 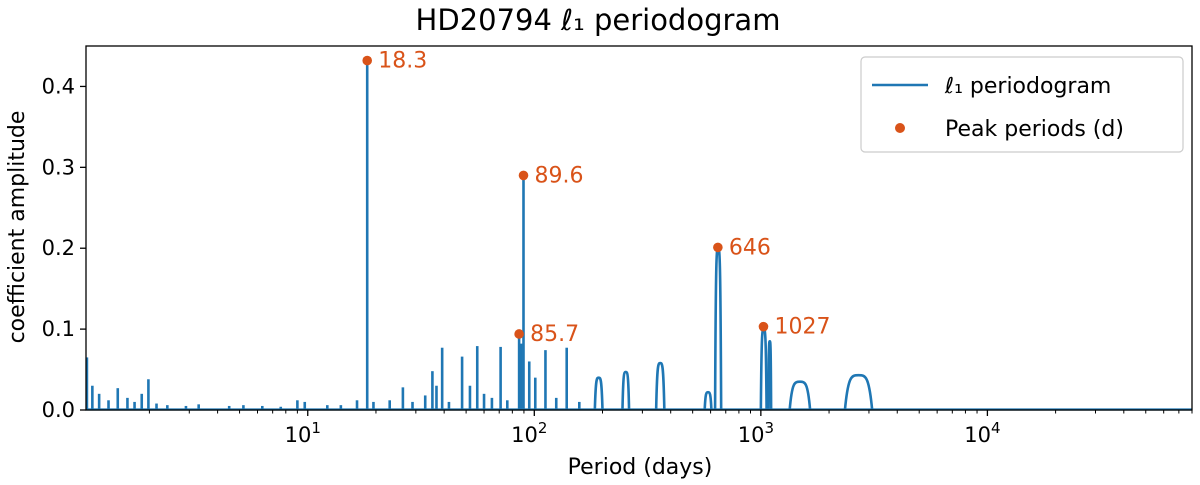 I want to click on y-tick-label: 0.2, so click(x=58, y=248).